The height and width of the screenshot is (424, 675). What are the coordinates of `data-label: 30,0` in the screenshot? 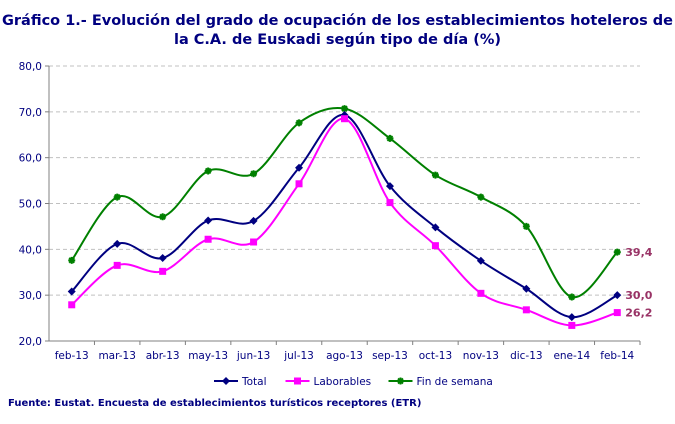 It's located at (638, 295).